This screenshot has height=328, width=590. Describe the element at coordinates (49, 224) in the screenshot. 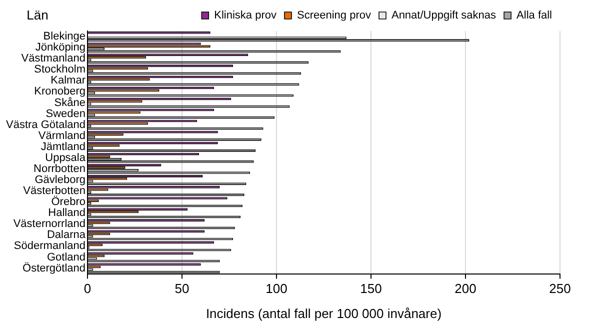

I see `y-tick-label: Västernorrland` at that location.